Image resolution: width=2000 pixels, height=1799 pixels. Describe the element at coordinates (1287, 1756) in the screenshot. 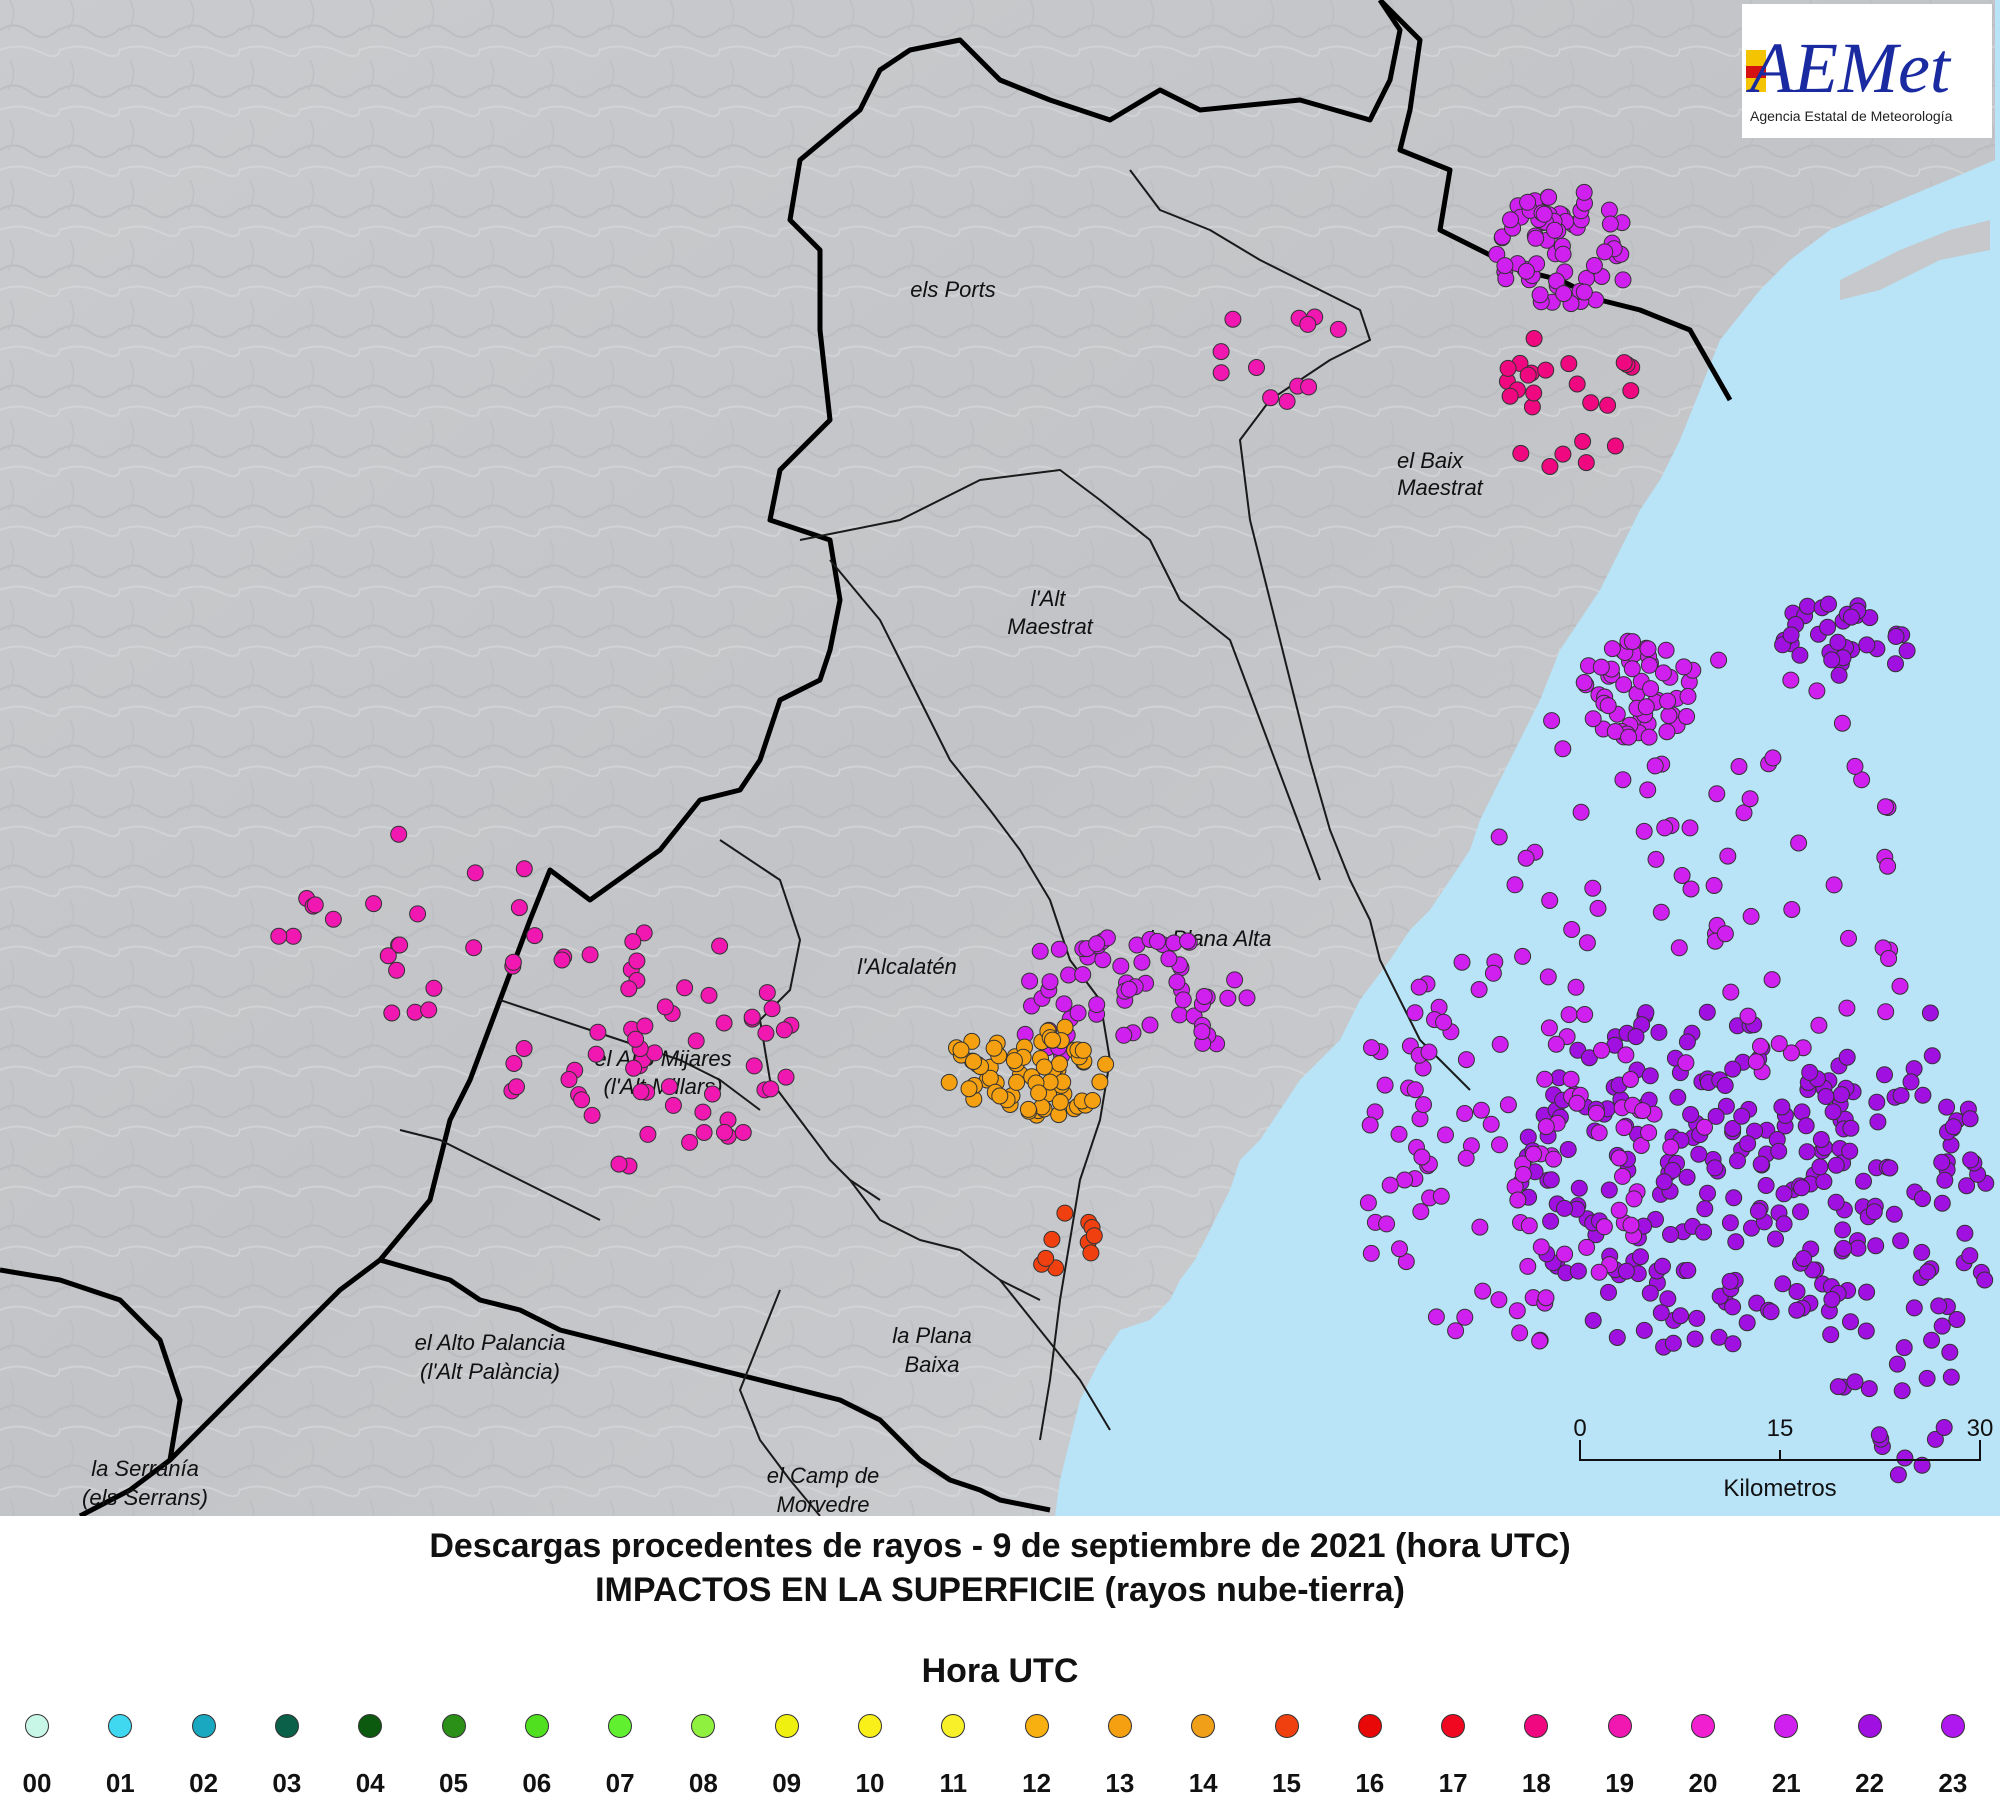

I see `legend-item-15: 15` at that location.